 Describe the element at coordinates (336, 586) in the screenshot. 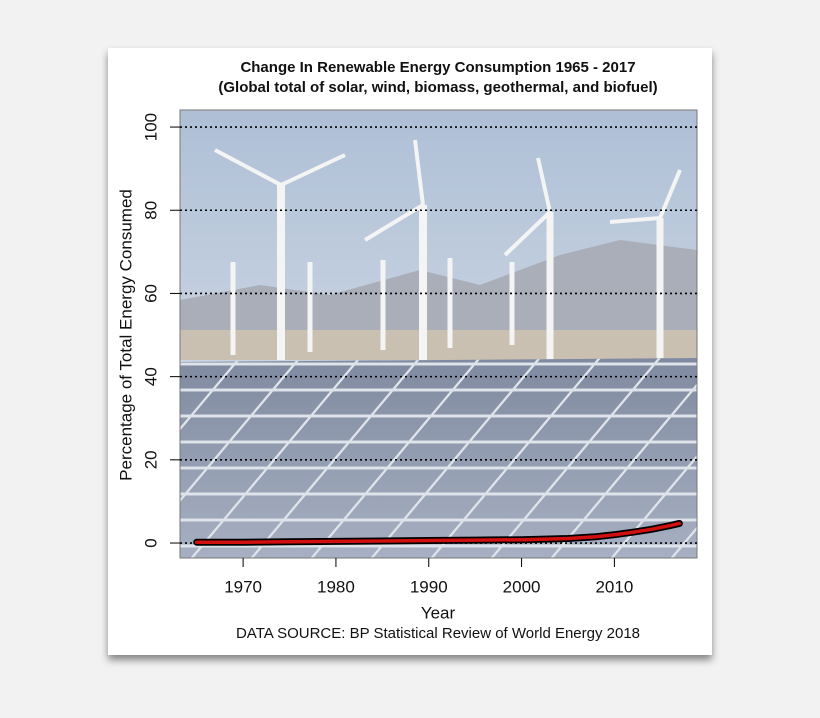

I see `x-tick-label: 1980` at that location.